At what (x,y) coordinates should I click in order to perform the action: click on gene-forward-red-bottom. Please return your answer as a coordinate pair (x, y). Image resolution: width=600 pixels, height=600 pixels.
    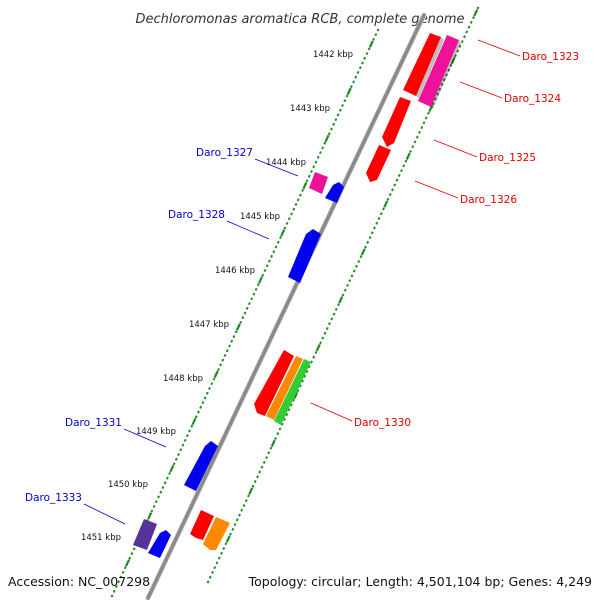
    Looking at the image, I should click on (202, 525).